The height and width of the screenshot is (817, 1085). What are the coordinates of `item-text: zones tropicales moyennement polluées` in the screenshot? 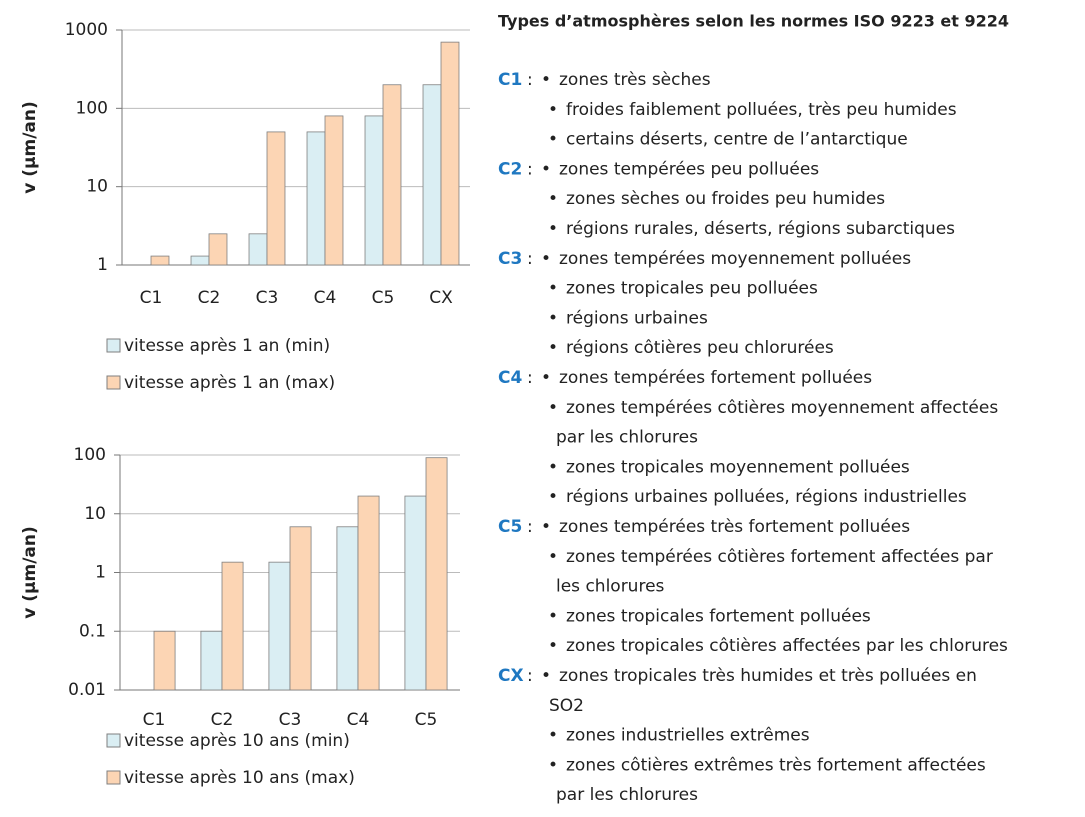 It's located at (738, 467).